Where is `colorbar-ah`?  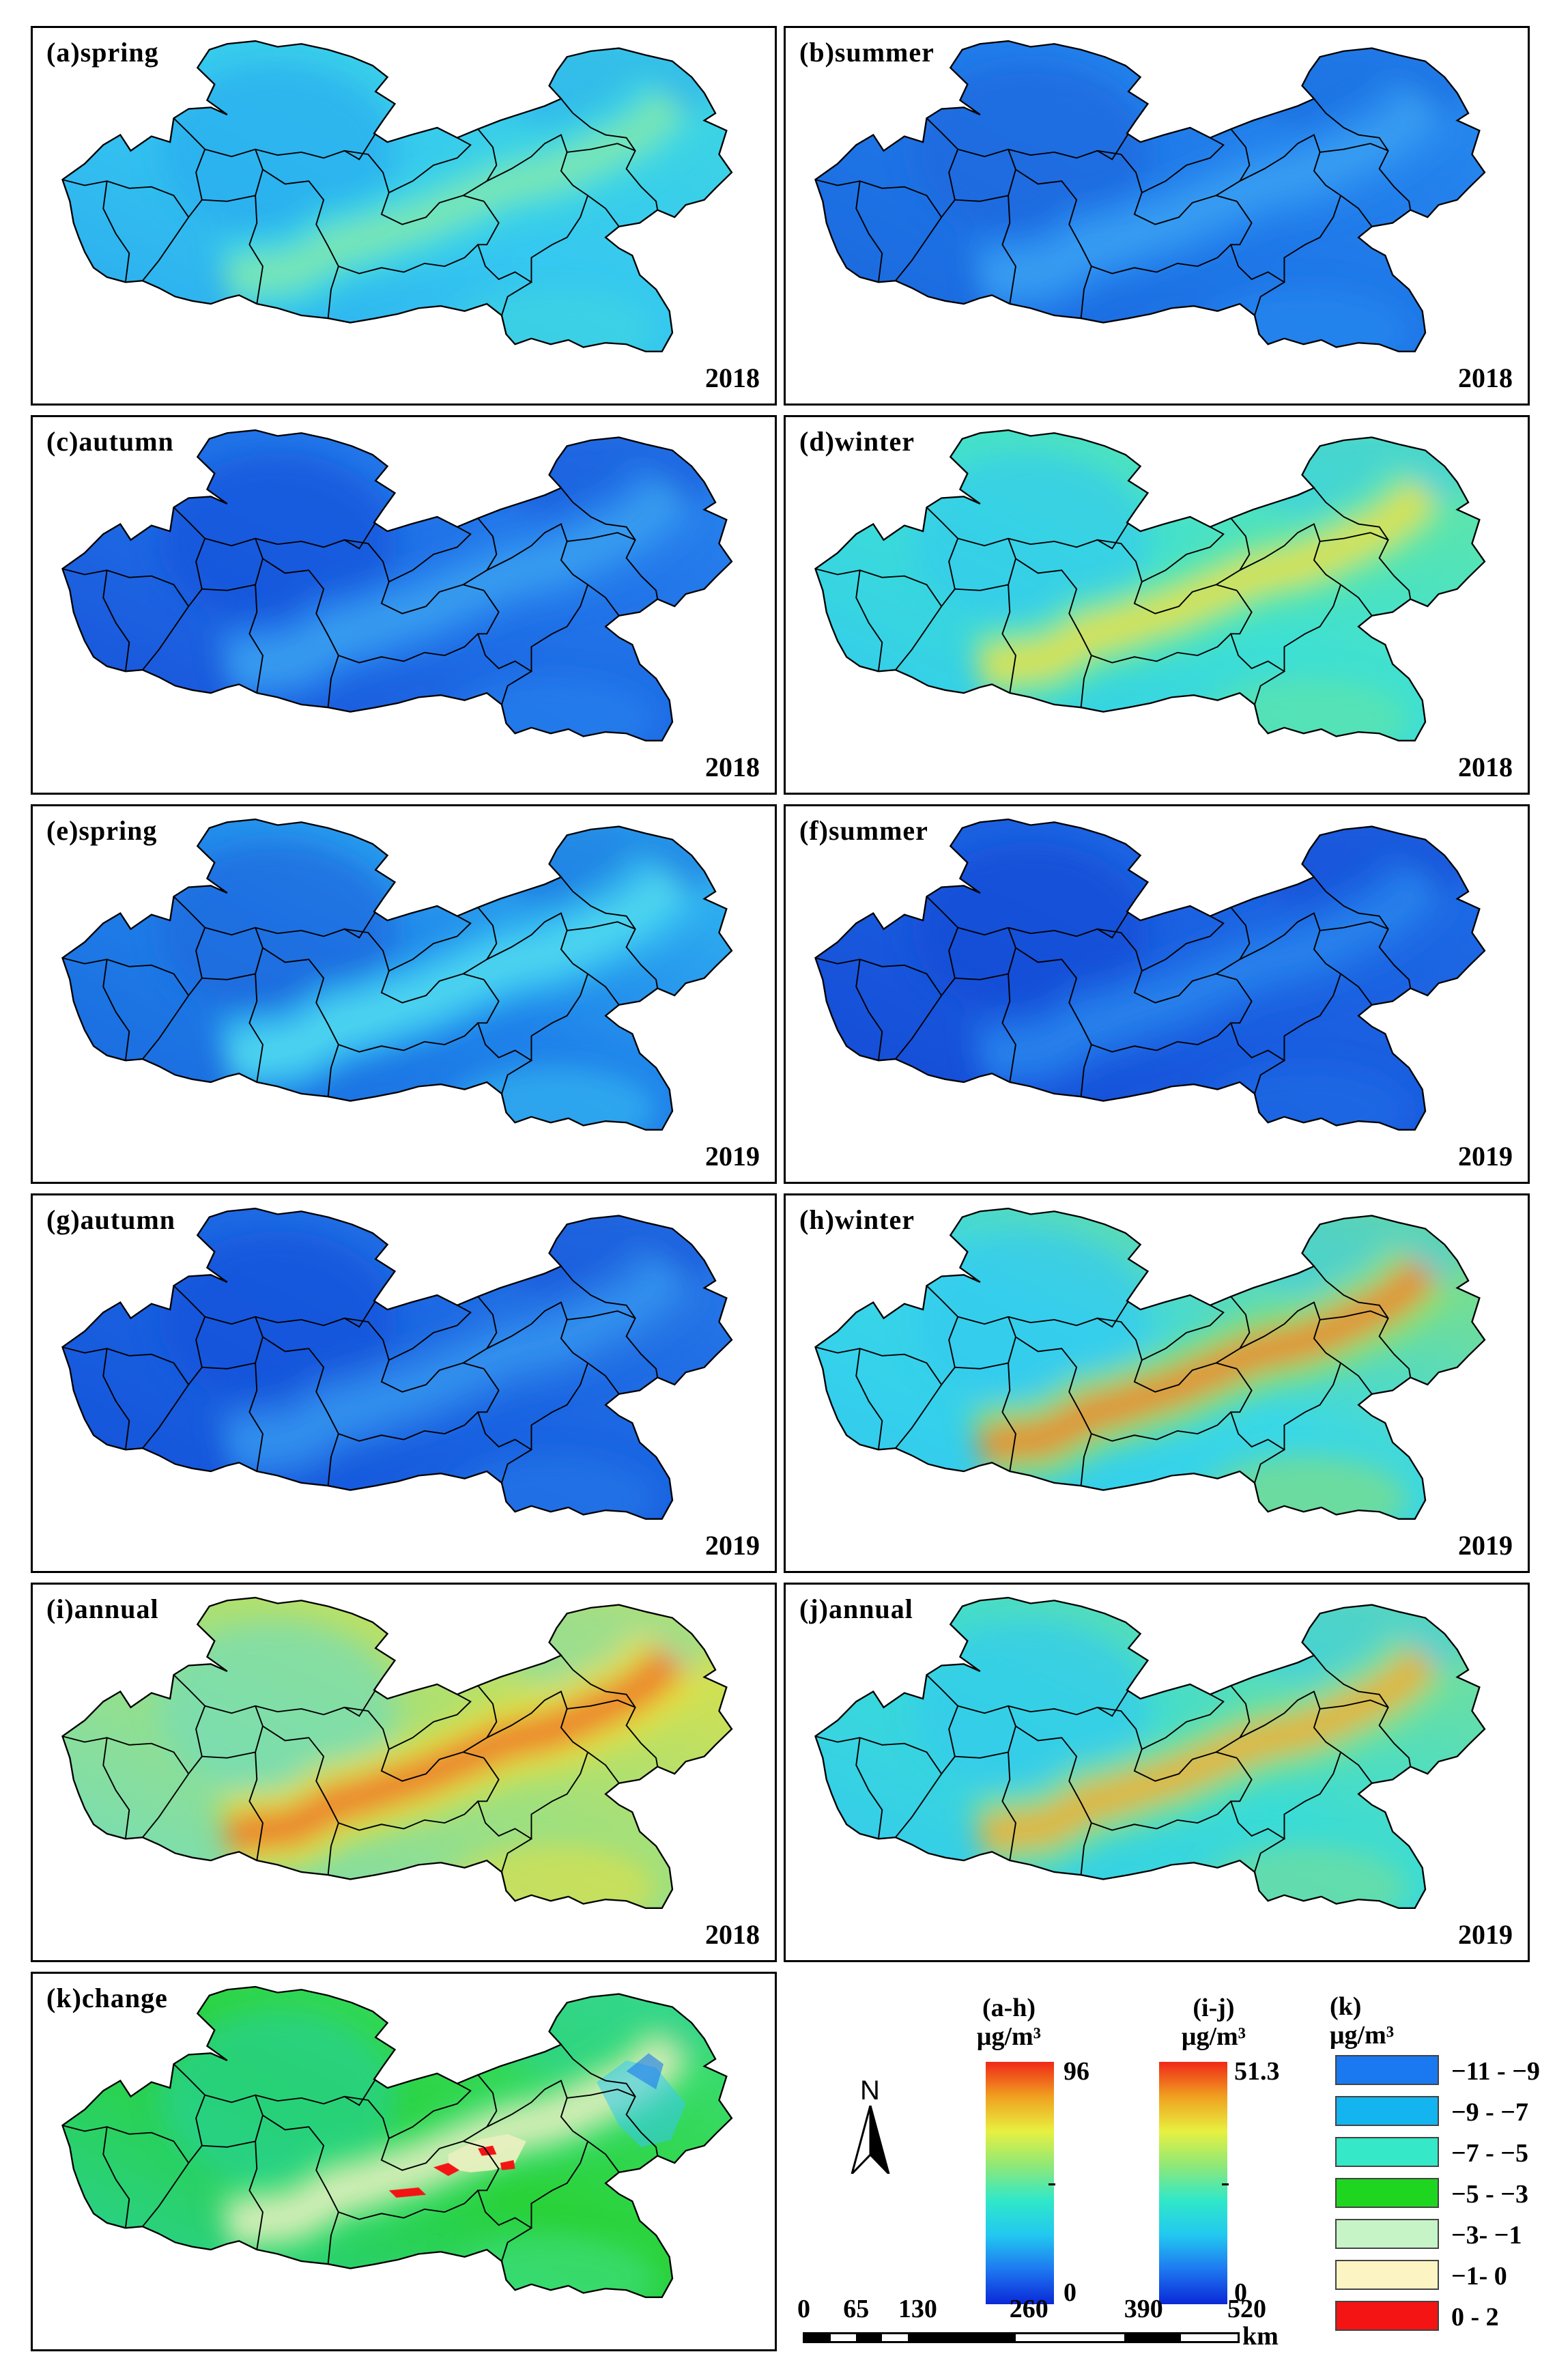
colorbar-ah is located at coordinates (1021, 2183).